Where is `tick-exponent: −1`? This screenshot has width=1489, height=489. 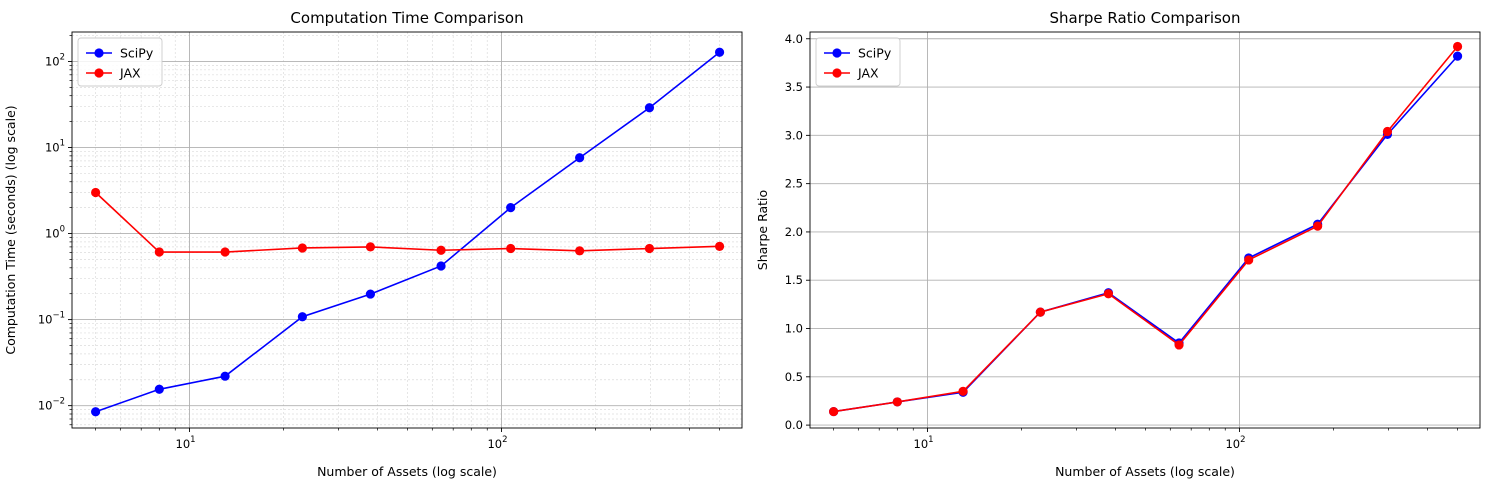 tick-exponent: −1 is located at coordinates (58, 316).